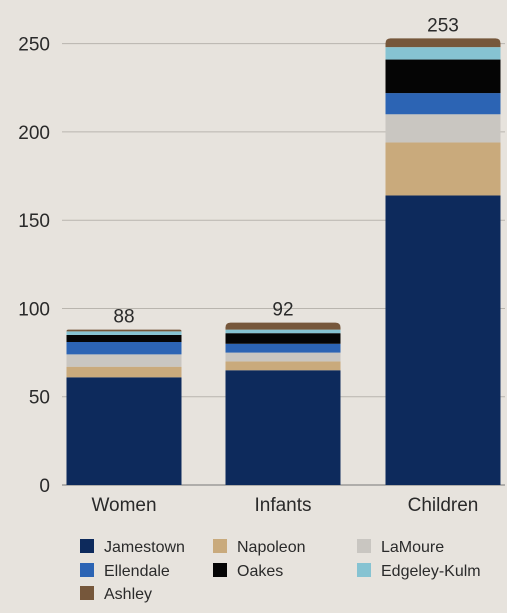 Image resolution: width=507 pixels, height=613 pixels. What do you see at coordinates (128, 594) in the screenshot?
I see `legend-label-ashley: Ashley` at bounding box center [128, 594].